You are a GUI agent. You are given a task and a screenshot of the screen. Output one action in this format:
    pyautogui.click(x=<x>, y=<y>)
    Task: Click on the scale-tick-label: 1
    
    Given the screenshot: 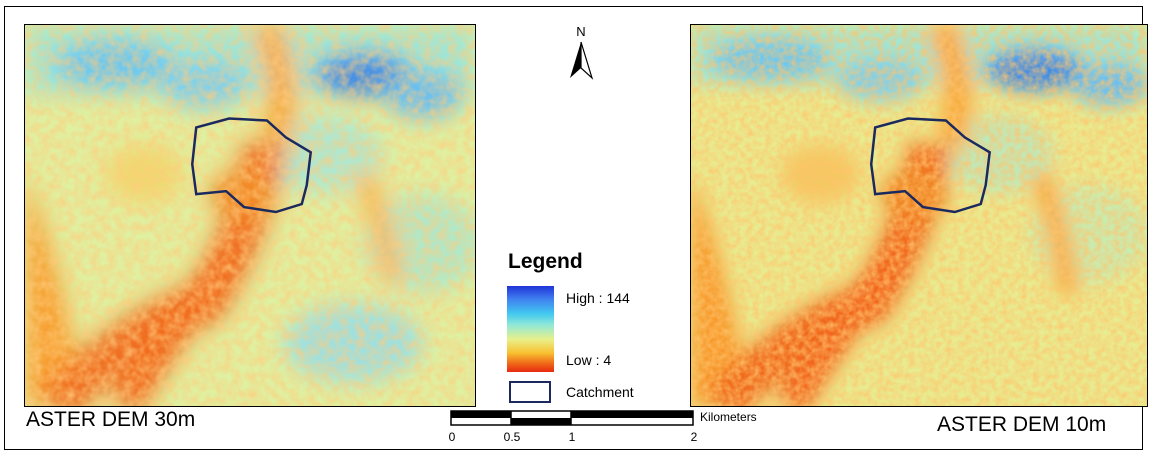 What is the action you would take?
    pyautogui.click(x=572, y=437)
    